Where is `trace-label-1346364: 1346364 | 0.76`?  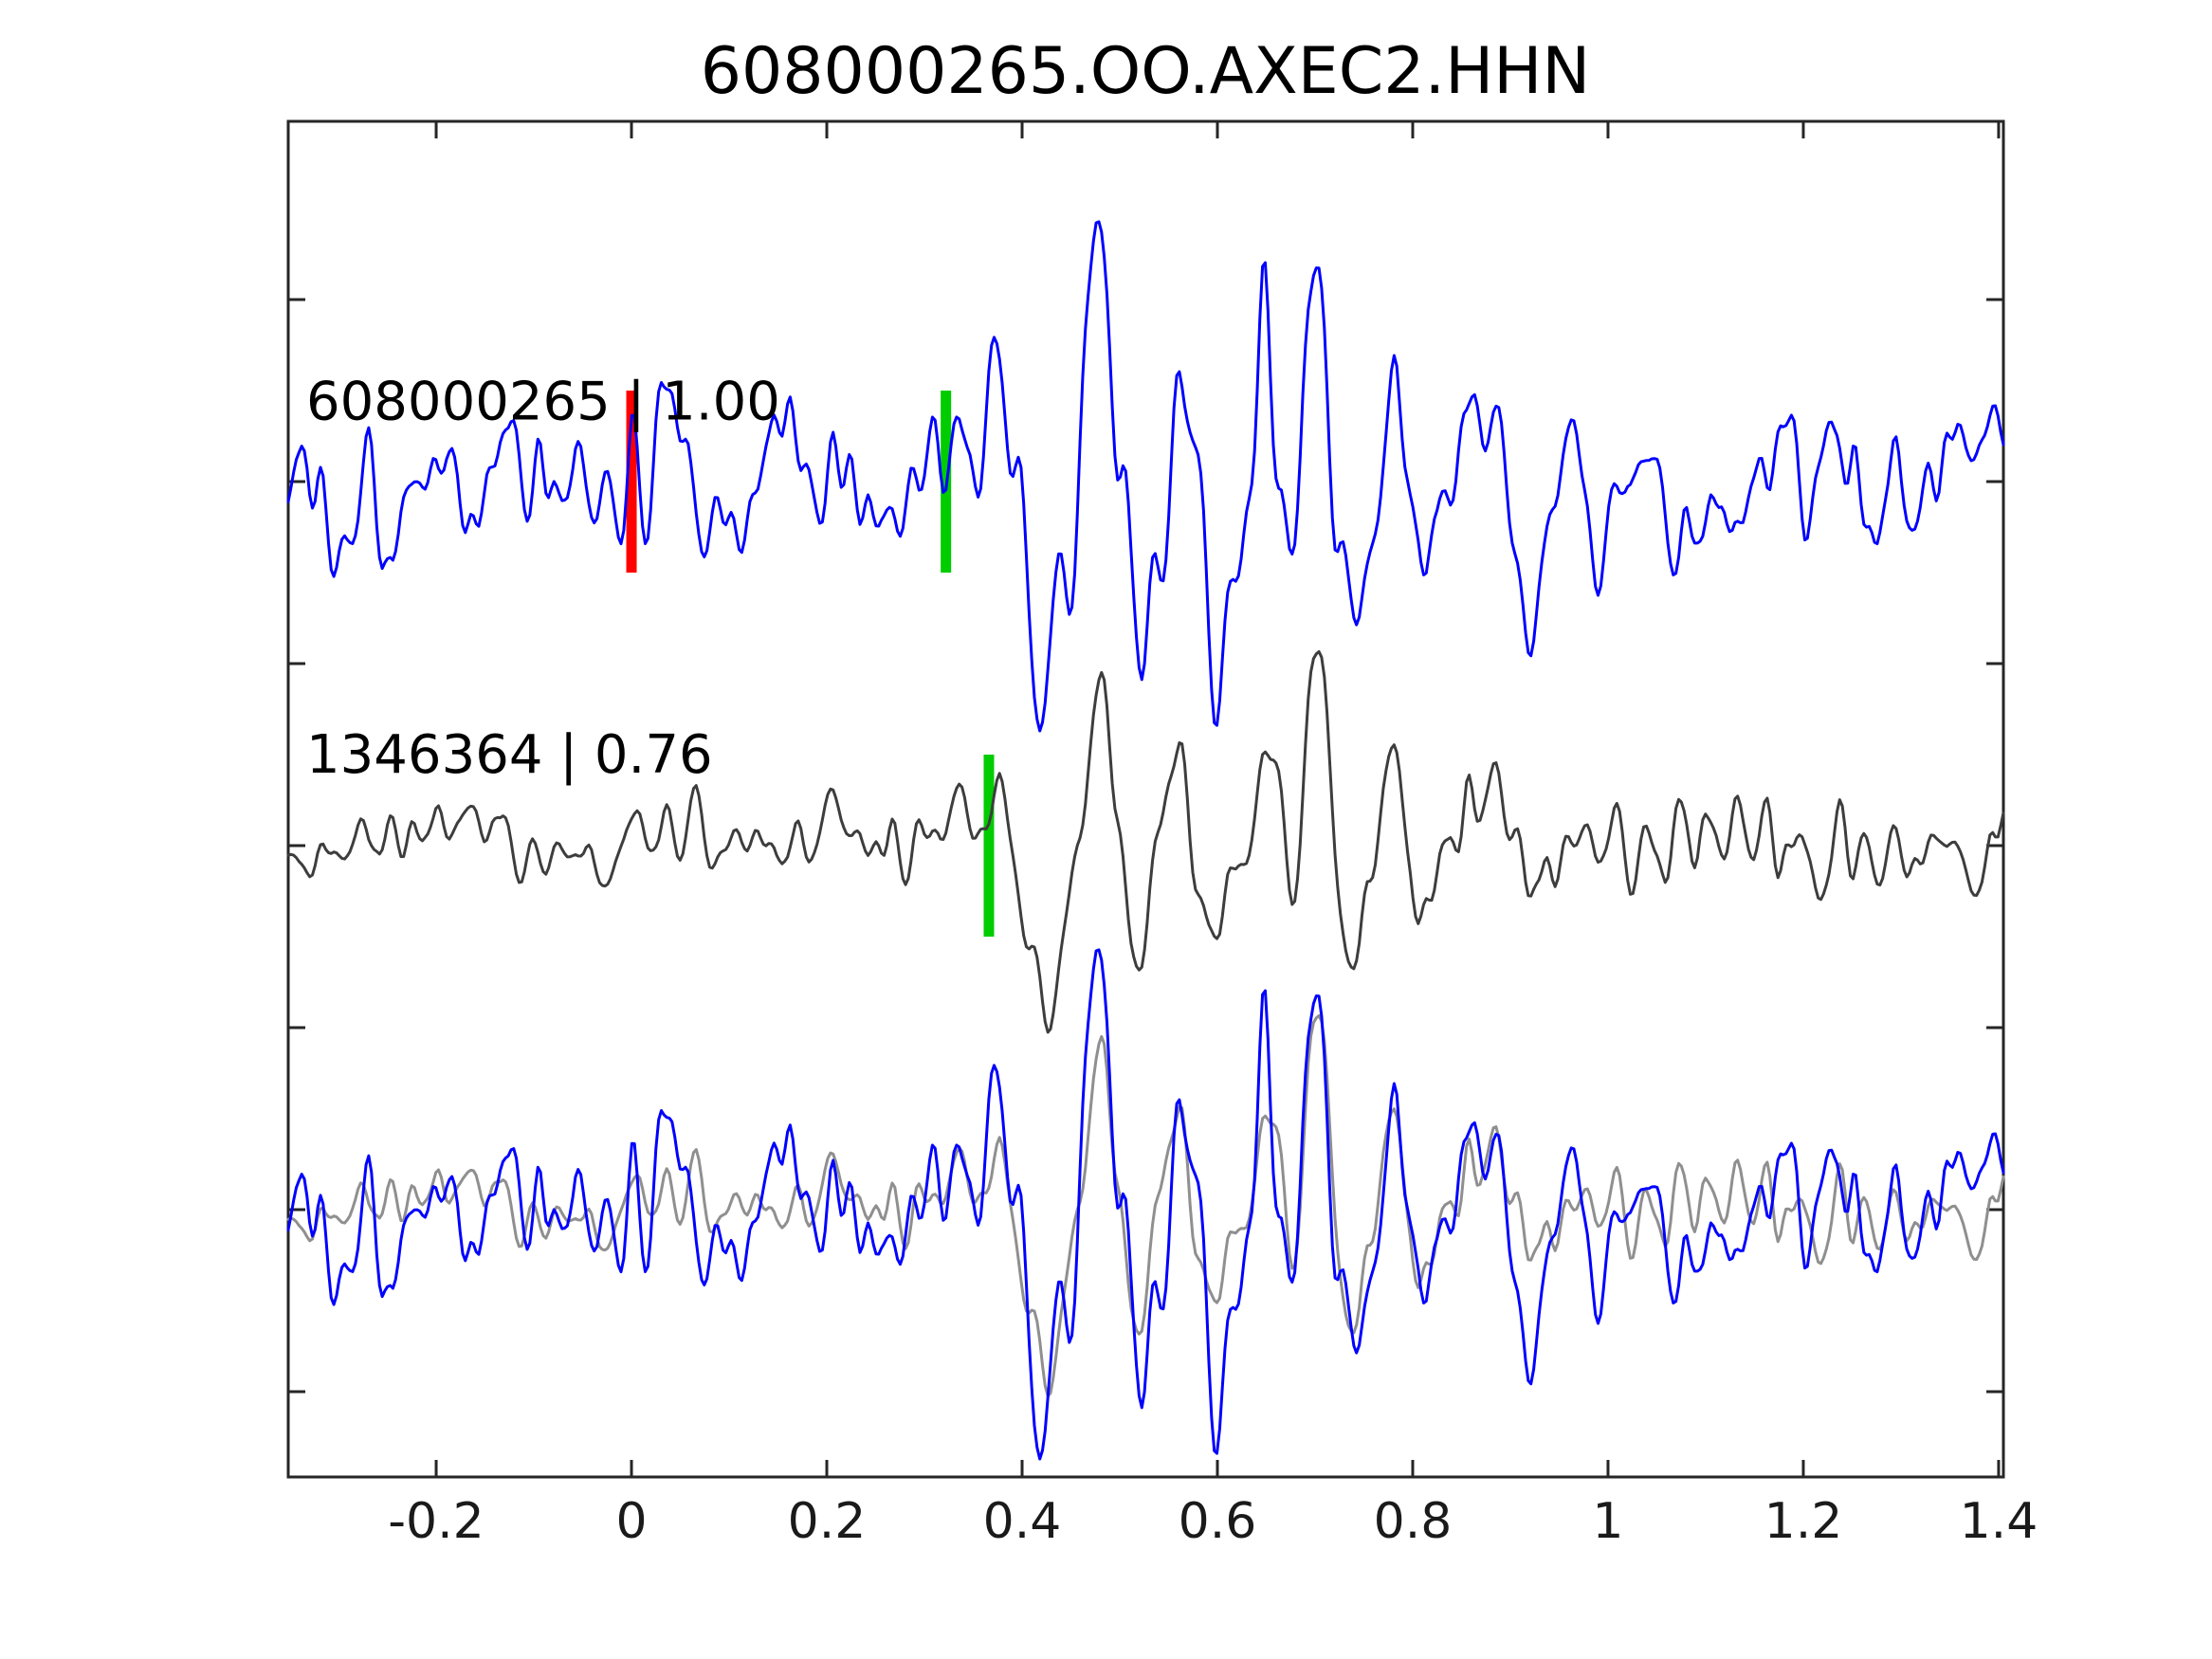
trace-label-1346364: 1346364 | 0.76 is located at coordinates (509, 755).